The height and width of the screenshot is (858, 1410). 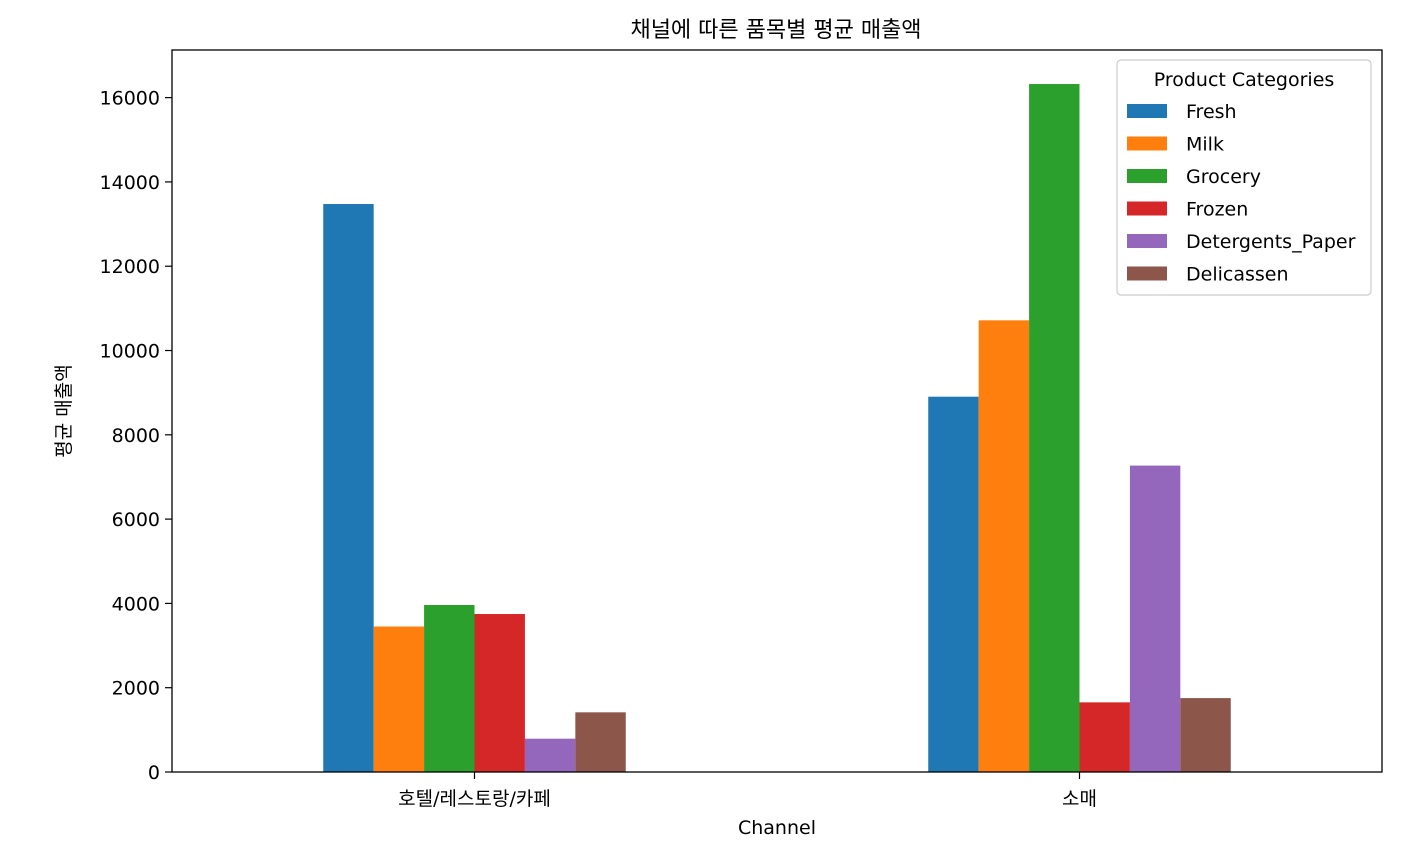 I want to click on legend-label: Detergents_Paper, so click(x=1271, y=242).